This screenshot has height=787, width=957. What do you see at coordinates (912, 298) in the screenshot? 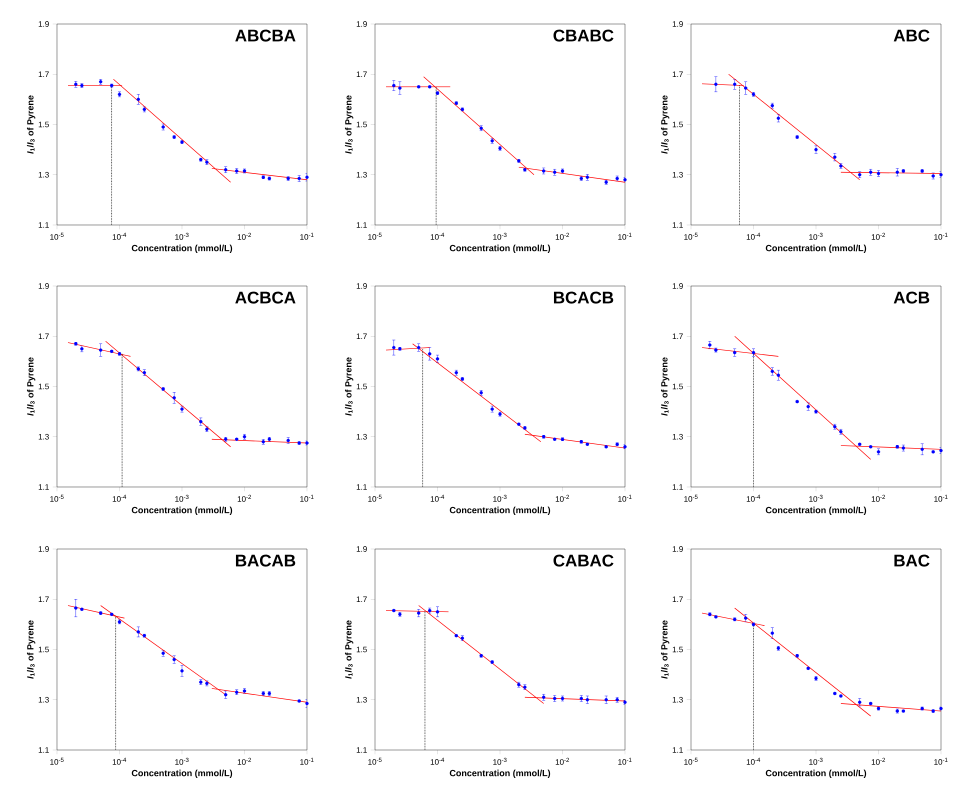
I see `chart-title: ACB` at bounding box center [912, 298].